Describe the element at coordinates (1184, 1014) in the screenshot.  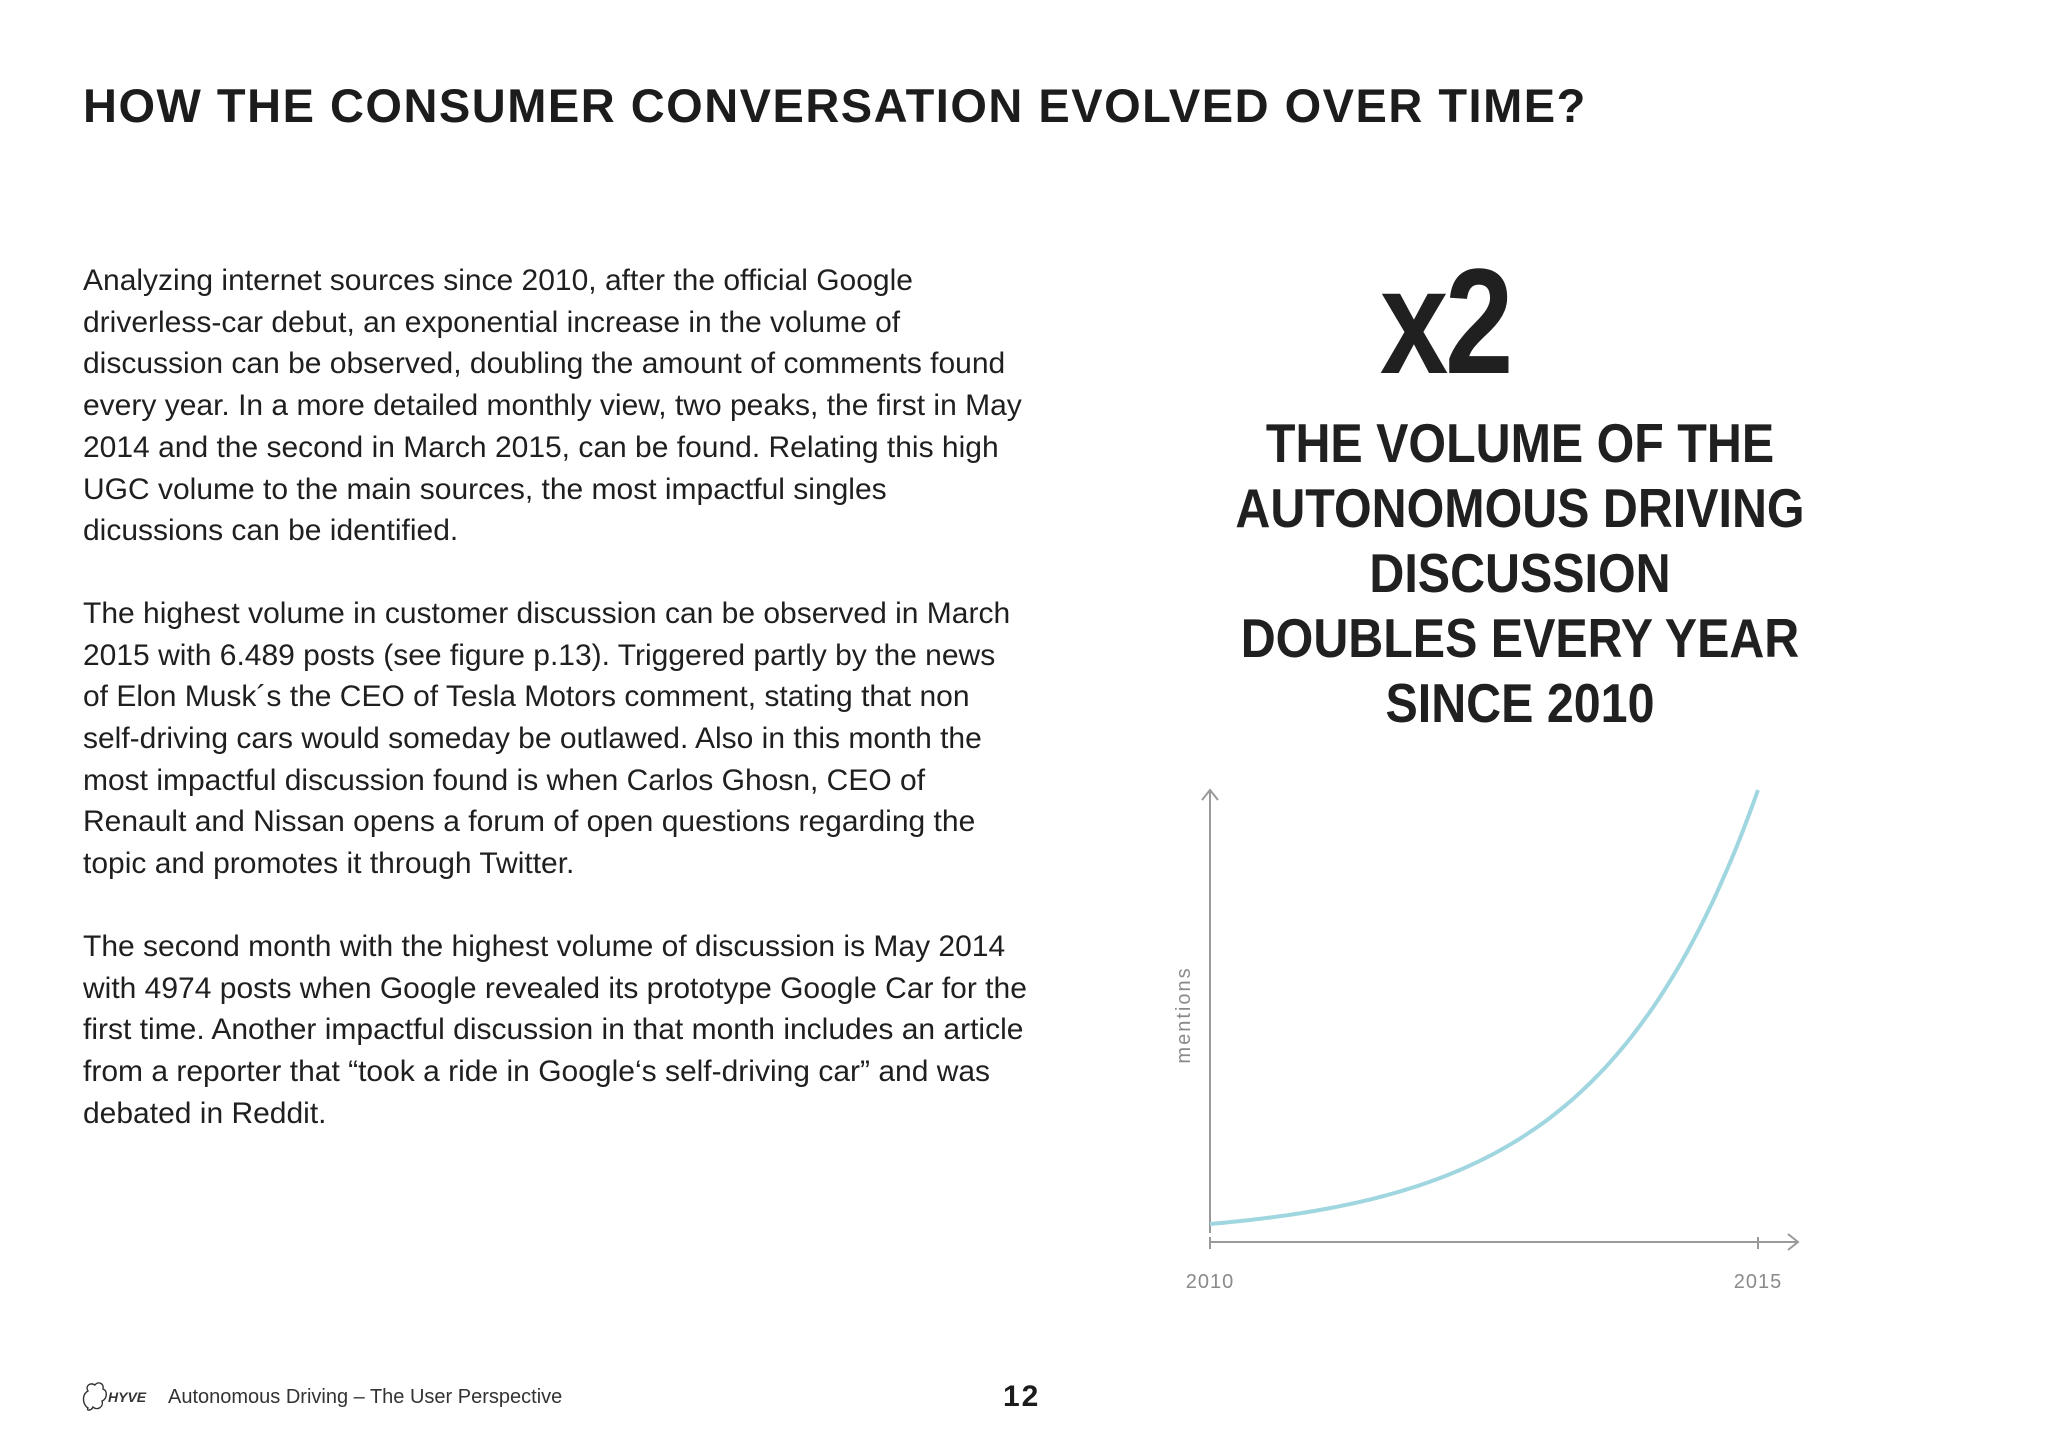
I see `y-axis-label: mentions` at that location.